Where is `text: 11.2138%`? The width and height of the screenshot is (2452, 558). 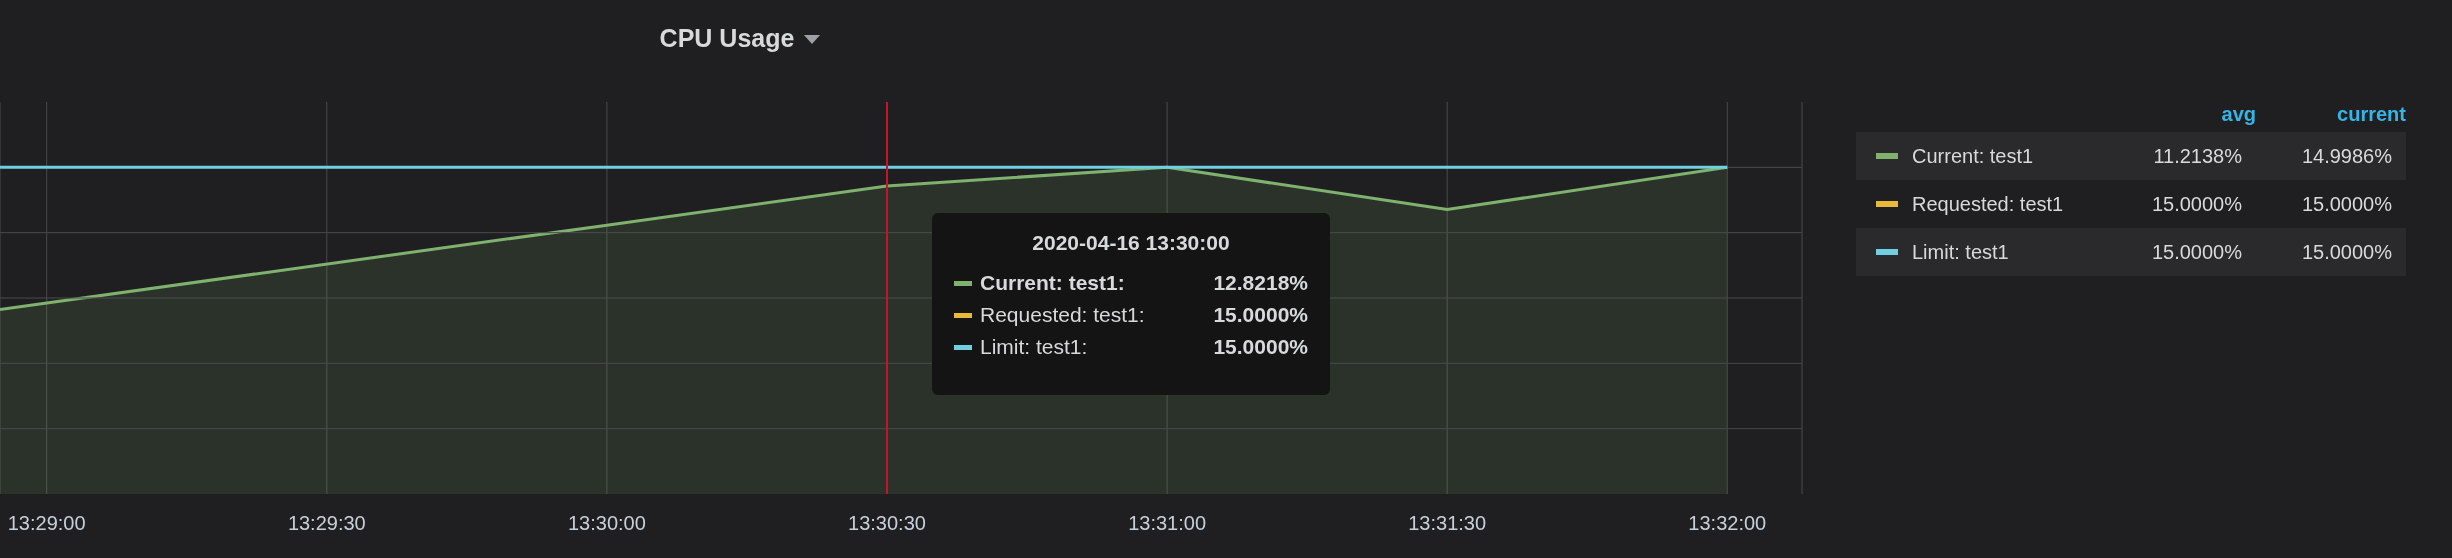
text: 11.2138% is located at coordinates (2197, 156).